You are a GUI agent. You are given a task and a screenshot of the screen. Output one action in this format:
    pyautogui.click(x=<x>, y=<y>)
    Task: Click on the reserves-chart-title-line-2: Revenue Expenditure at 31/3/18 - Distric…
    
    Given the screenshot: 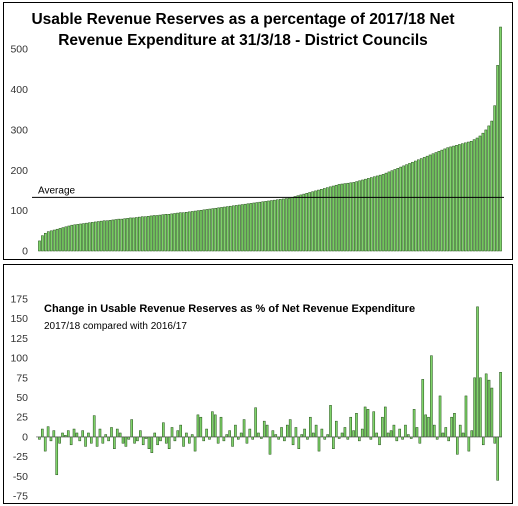 What is the action you would take?
    pyautogui.click(x=243, y=40)
    